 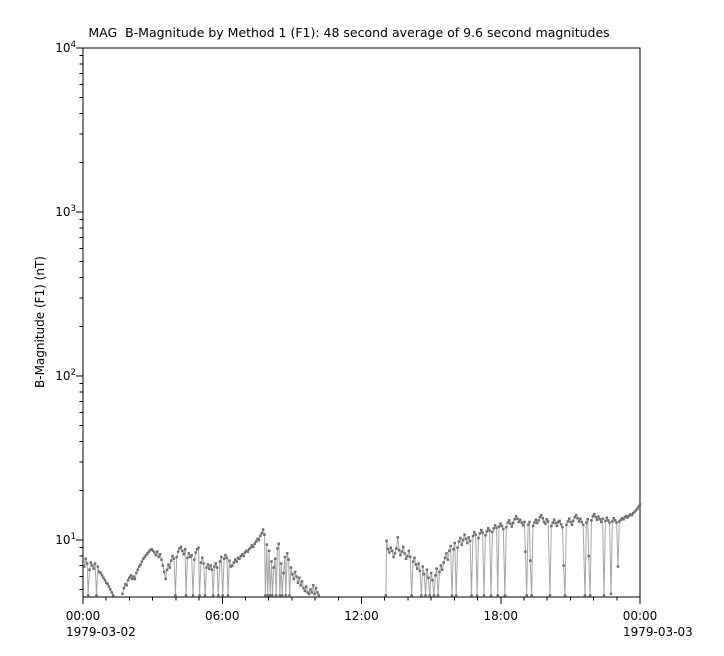 I want to click on y-axis-label: B-Magnitude (F1) (nT), so click(x=40, y=322).